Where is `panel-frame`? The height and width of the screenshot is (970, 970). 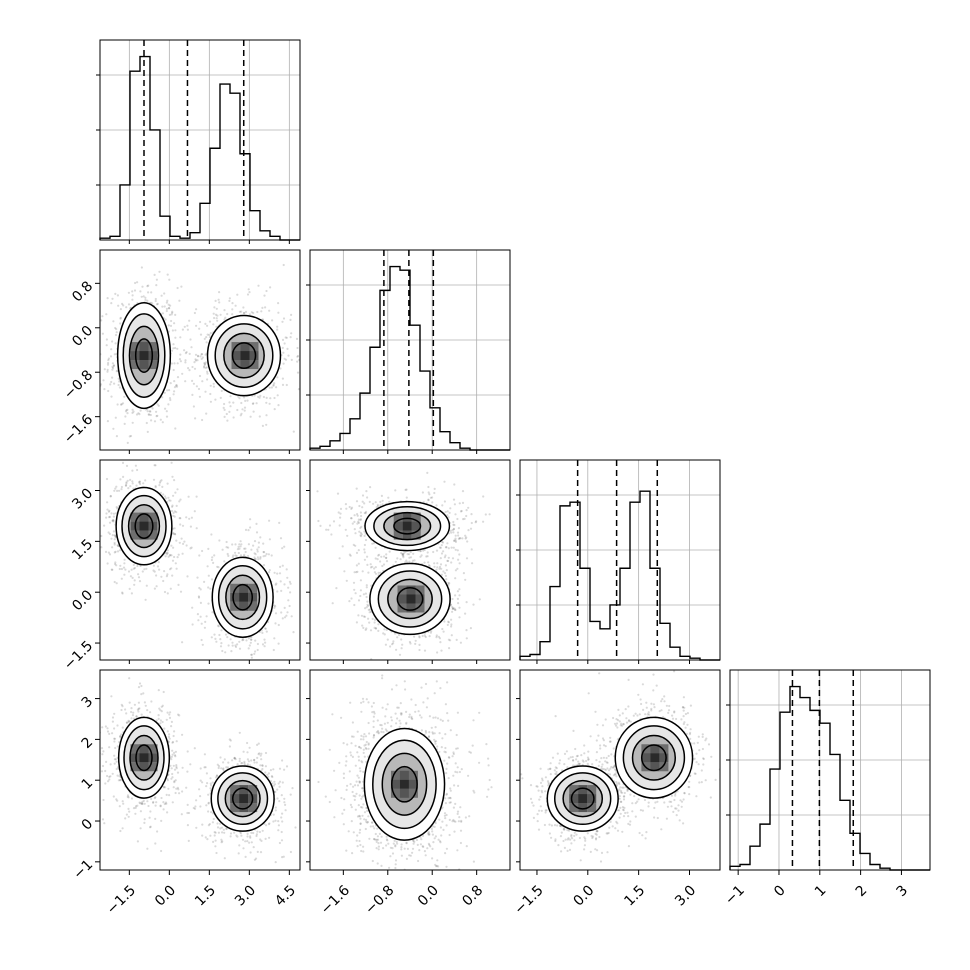
panel-frame is located at coordinates (200, 770).